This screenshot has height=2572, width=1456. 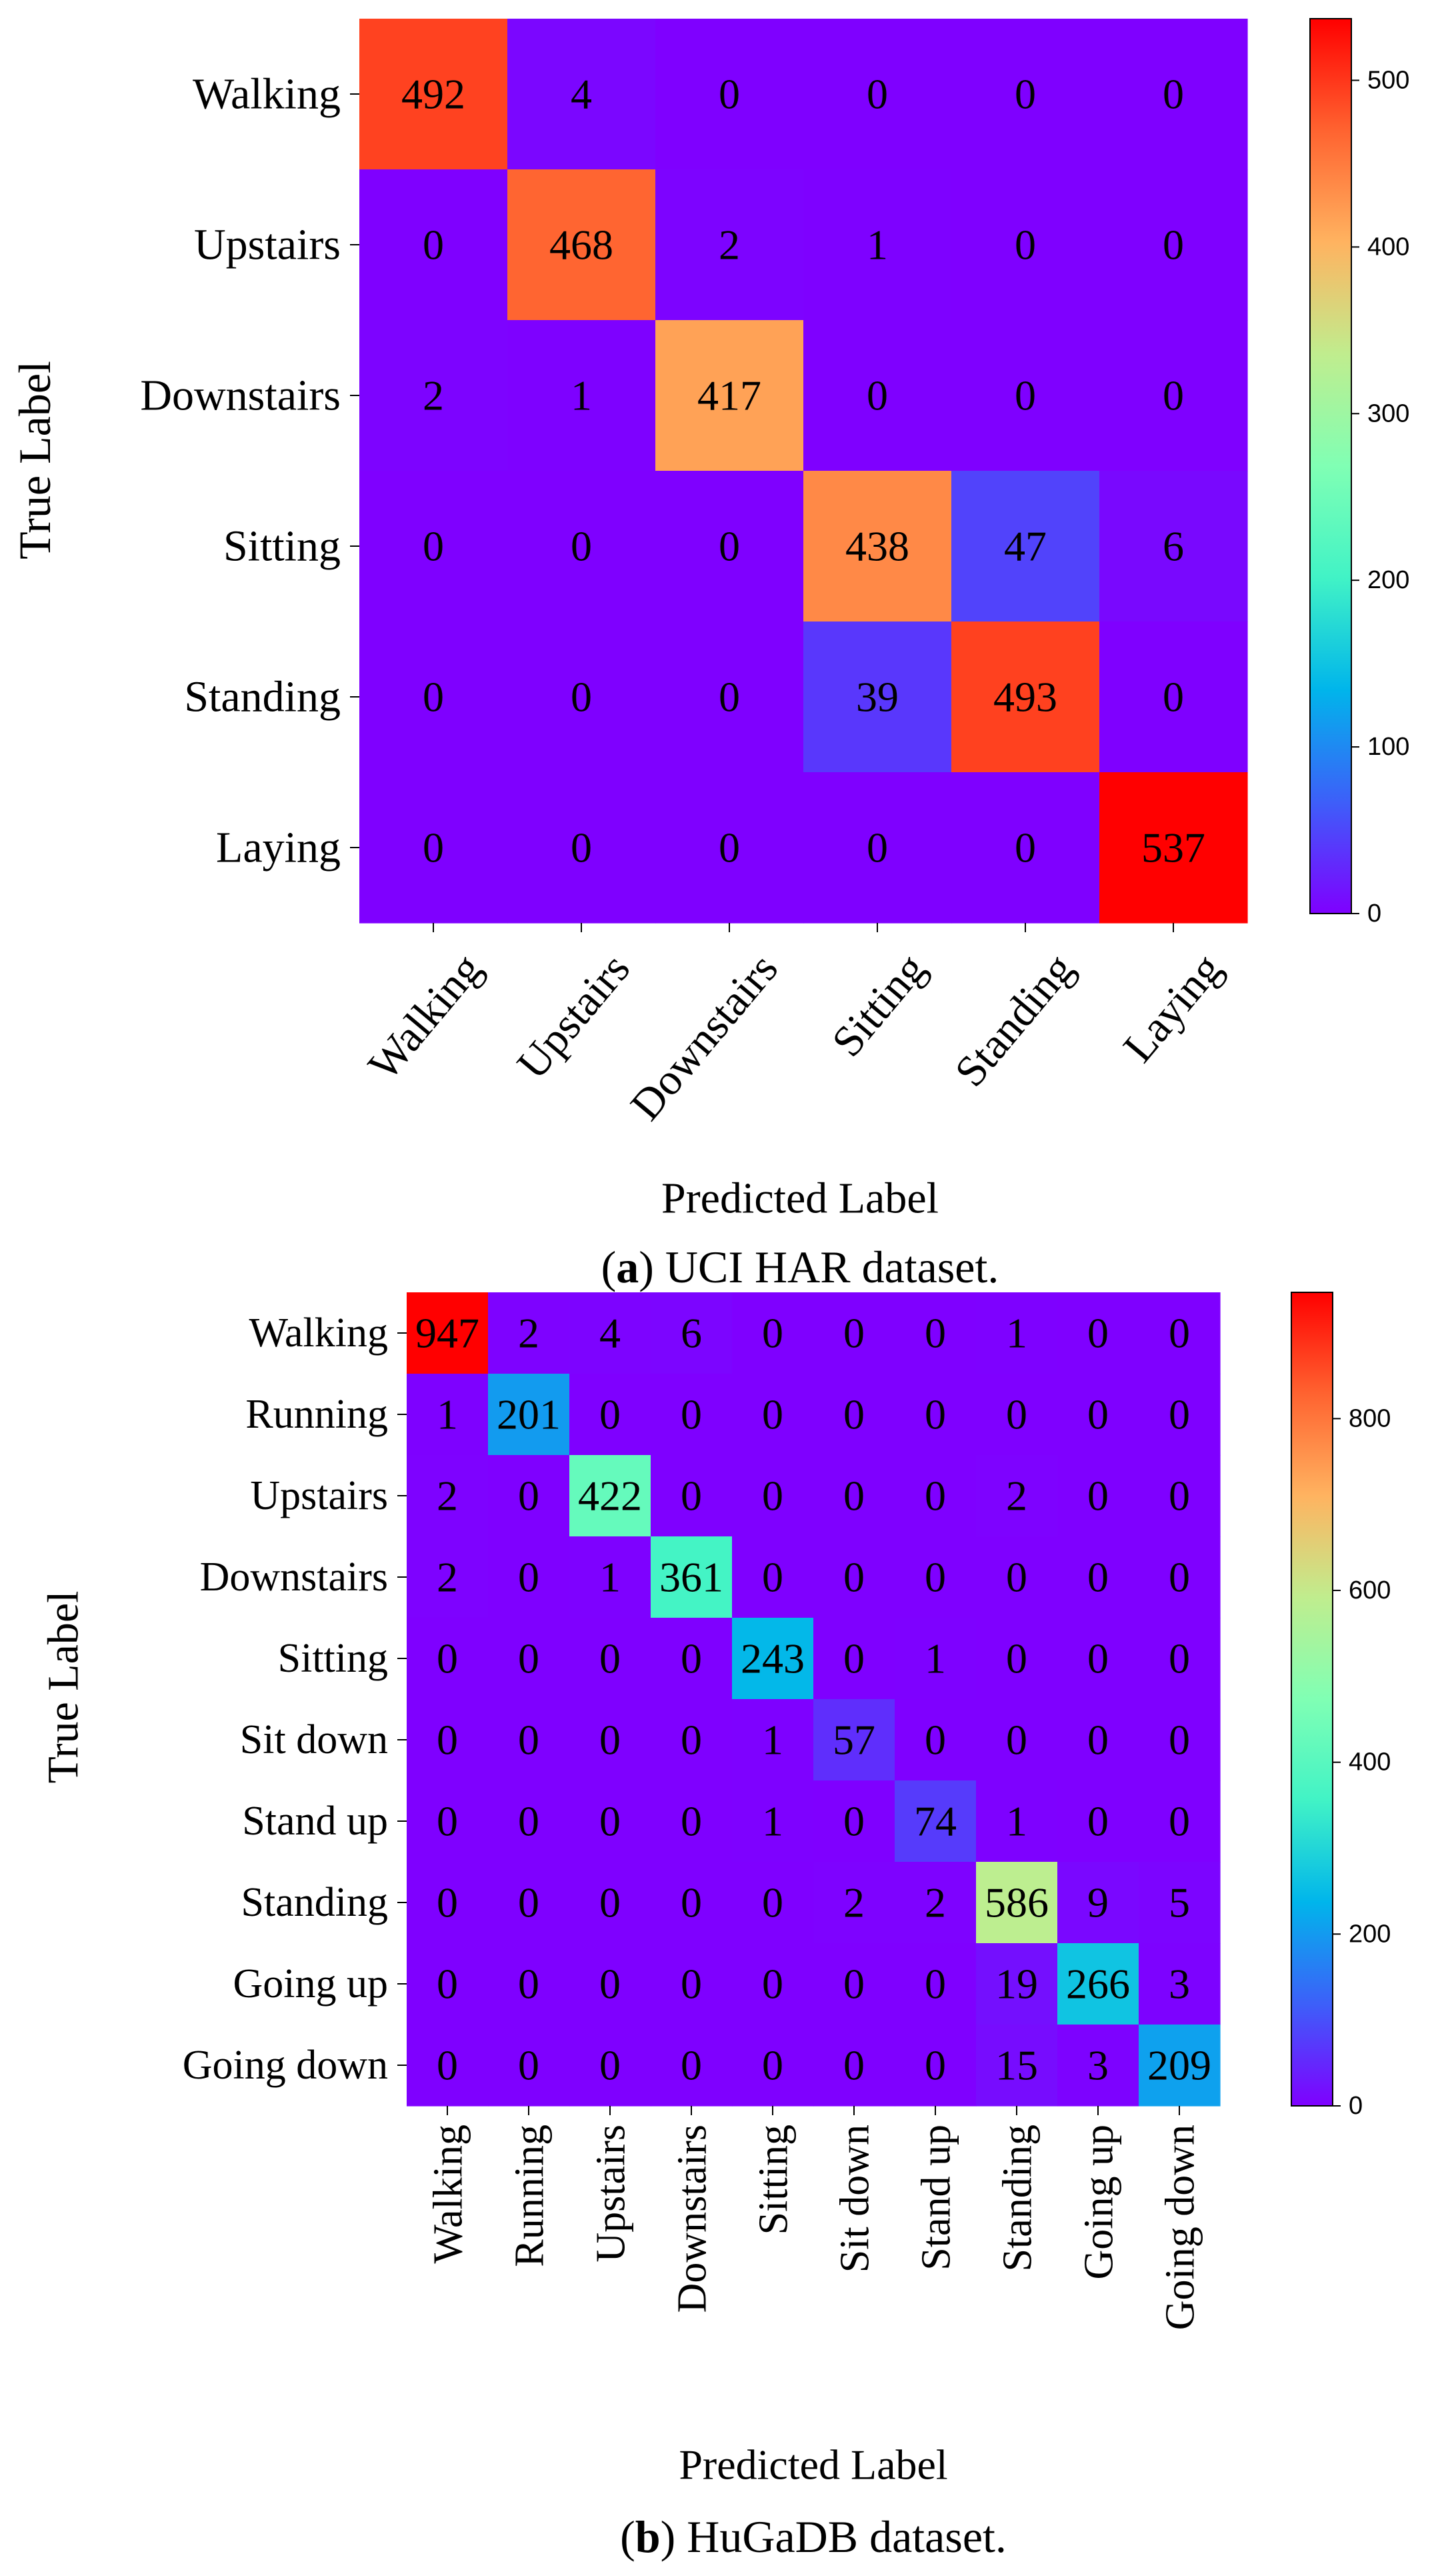 What do you see at coordinates (691, 1333) in the screenshot?
I see `cell-value-label: 6` at bounding box center [691, 1333].